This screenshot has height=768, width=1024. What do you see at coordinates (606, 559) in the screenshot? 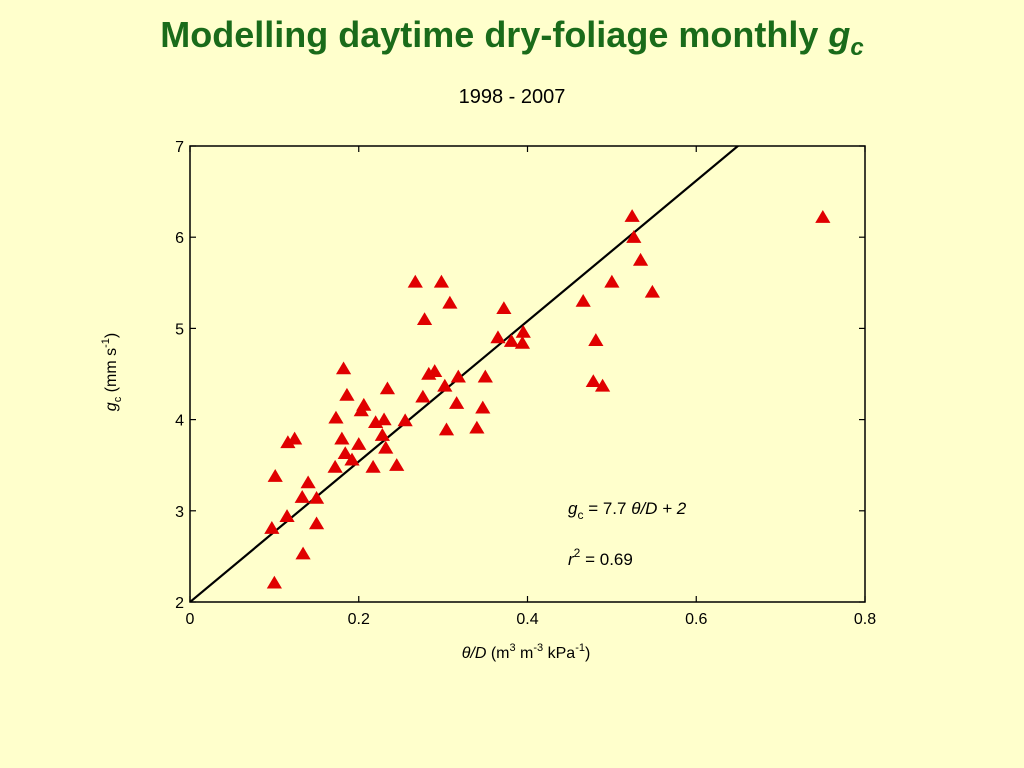
I see `r2-value: = 0.69` at bounding box center [606, 559].